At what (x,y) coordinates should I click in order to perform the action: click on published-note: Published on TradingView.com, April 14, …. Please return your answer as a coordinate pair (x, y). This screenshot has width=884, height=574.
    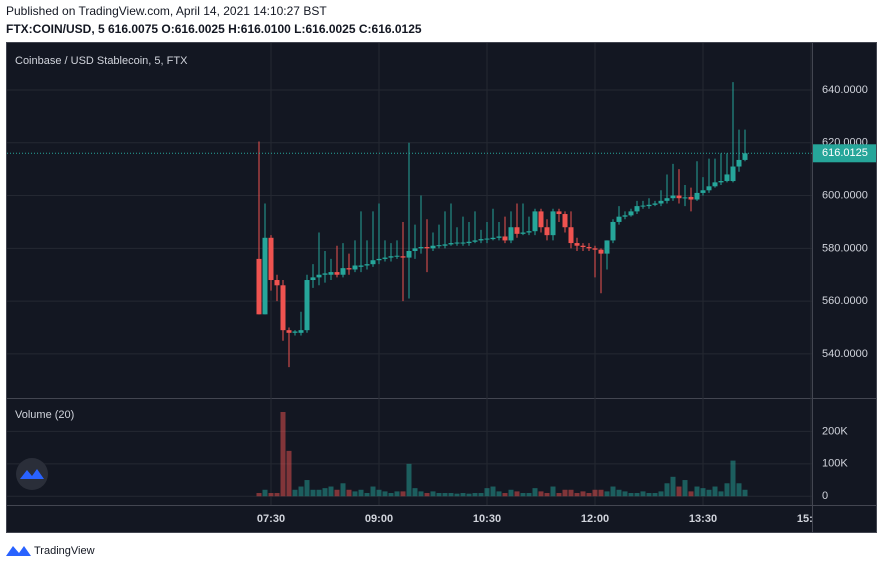
    Looking at the image, I should click on (166, 11).